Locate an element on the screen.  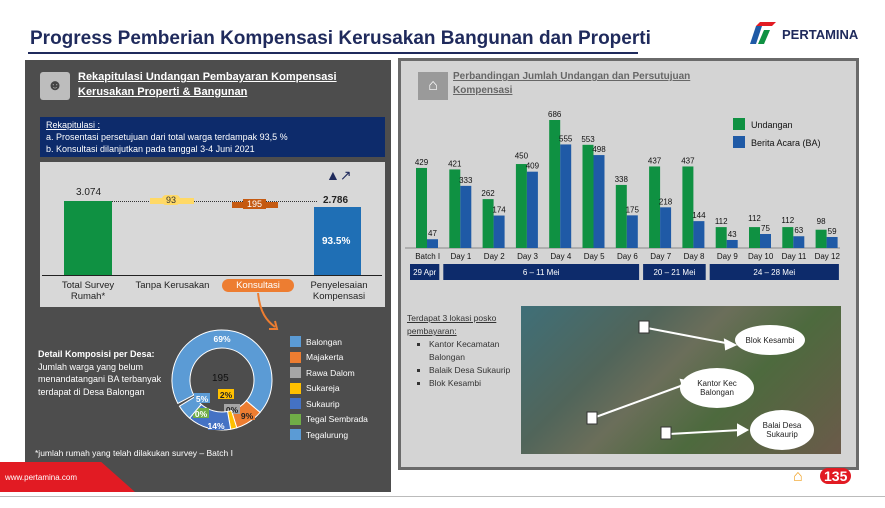
arrow-icon is located at coordinates (268, 311).